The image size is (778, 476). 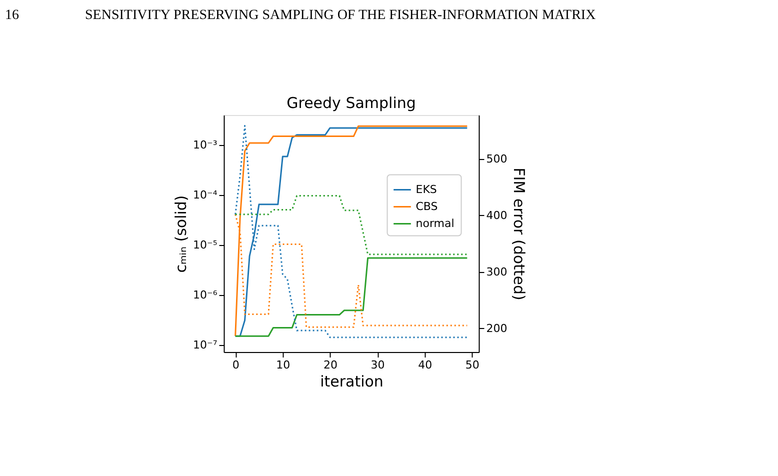 I want to click on legend-label: EKS, so click(x=426, y=189).